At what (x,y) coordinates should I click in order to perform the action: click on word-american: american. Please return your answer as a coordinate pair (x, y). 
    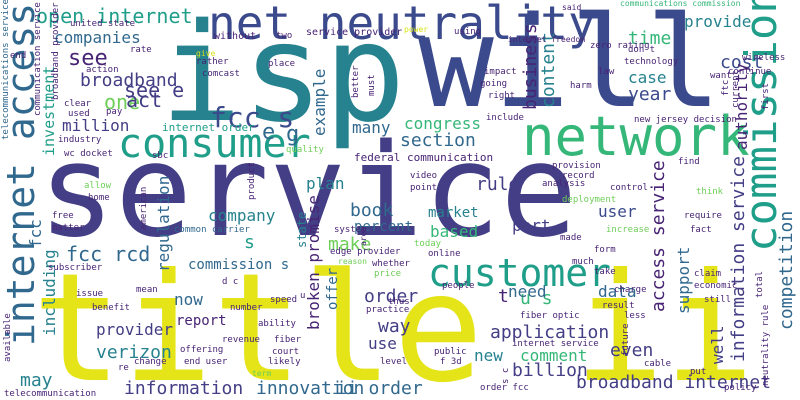
    Looking at the image, I should click on (144, 208).